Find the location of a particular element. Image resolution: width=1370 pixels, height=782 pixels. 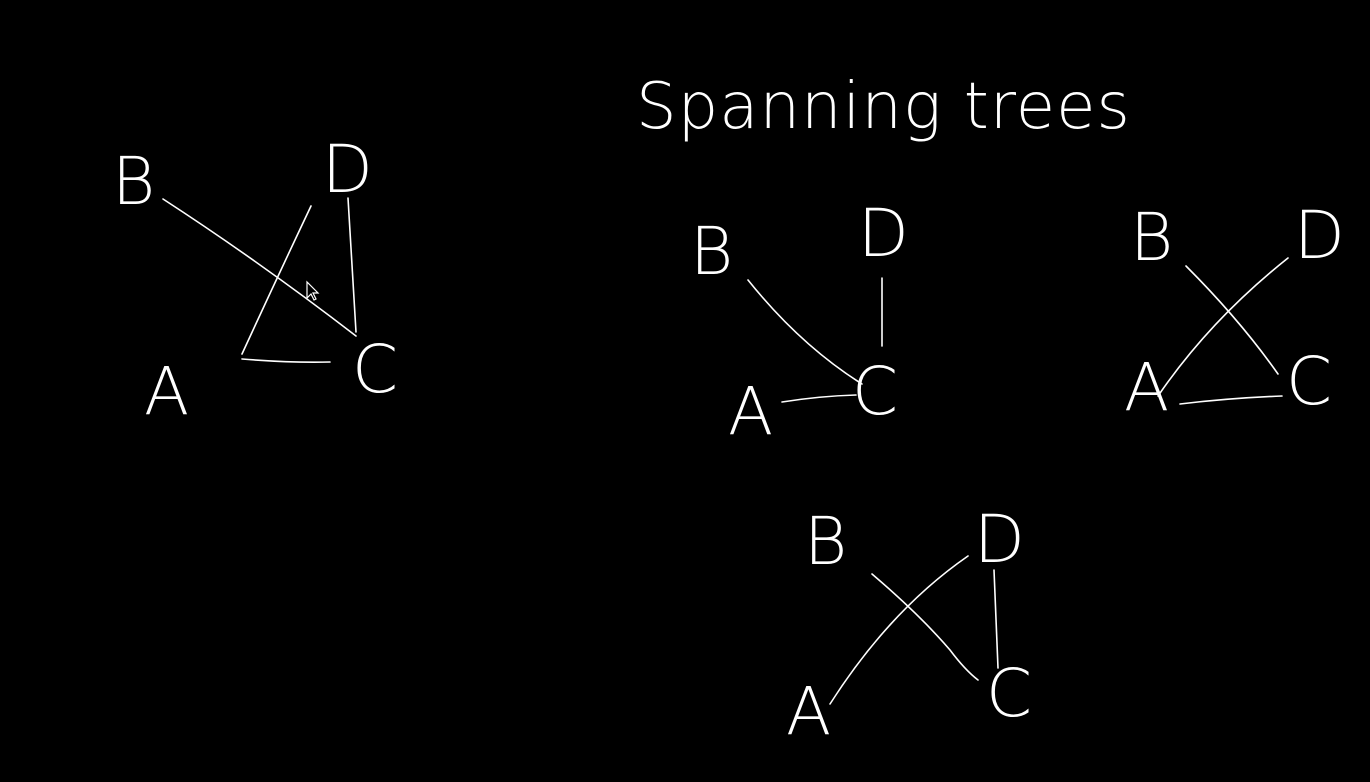

page-title: Spanning trees is located at coordinates (883, 107).